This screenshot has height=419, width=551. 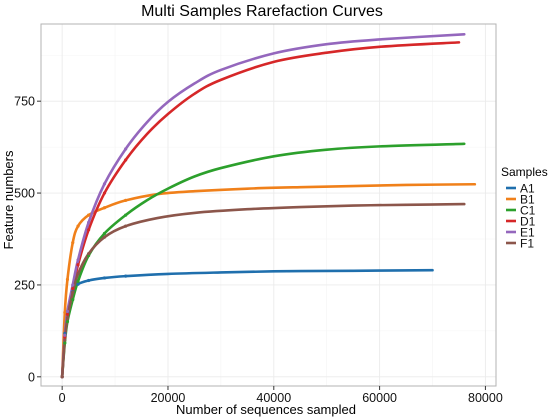 What do you see at coordinates (528, 222) in the screenshot?
I see `legend-label-d1: D1` at bounding box center [528, 222].